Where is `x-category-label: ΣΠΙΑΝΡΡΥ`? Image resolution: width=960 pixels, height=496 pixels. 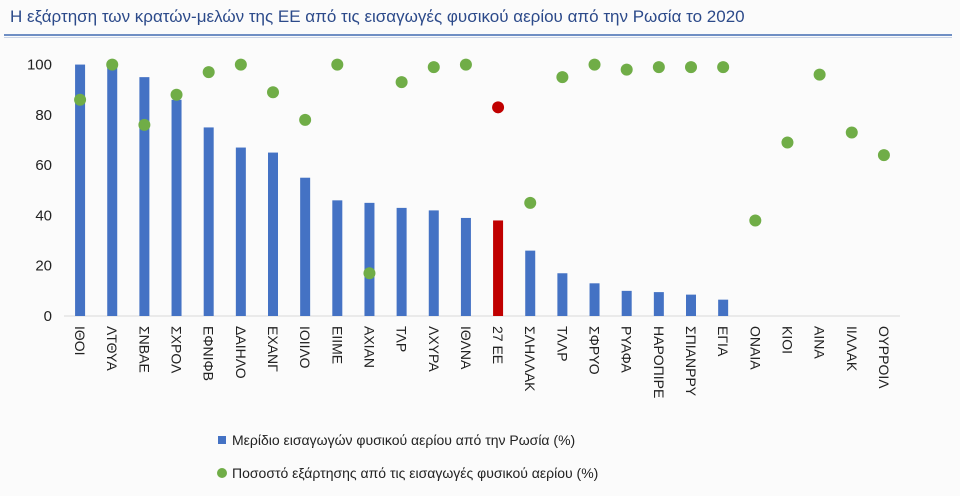 x-category-label: ΣΠΙΑΝΡΡΥ is located at coordinates (691, 361).